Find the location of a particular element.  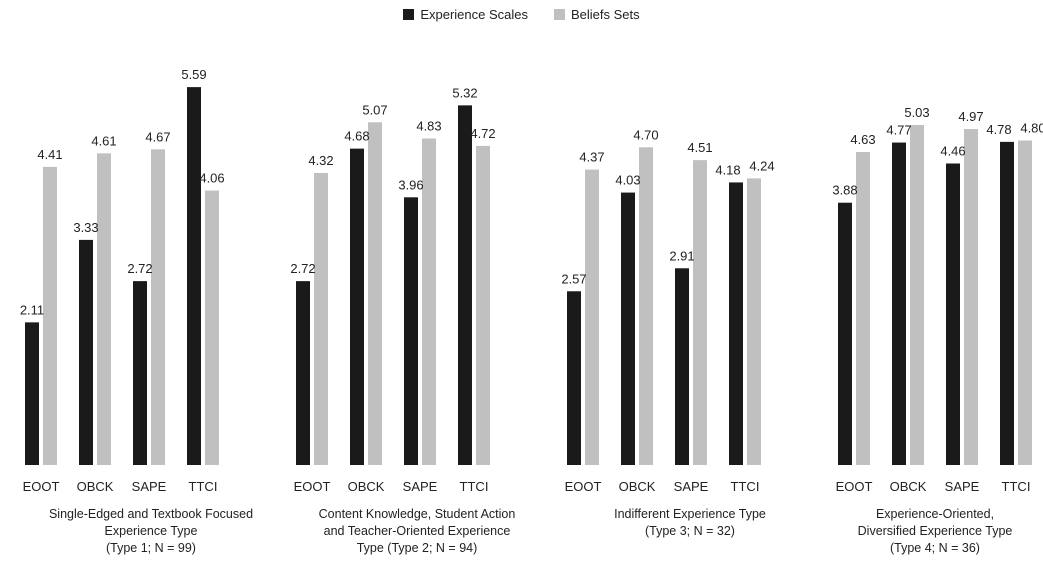

data-label-experience-g2-sape: 3.96 is located at coordinates (410, 184).